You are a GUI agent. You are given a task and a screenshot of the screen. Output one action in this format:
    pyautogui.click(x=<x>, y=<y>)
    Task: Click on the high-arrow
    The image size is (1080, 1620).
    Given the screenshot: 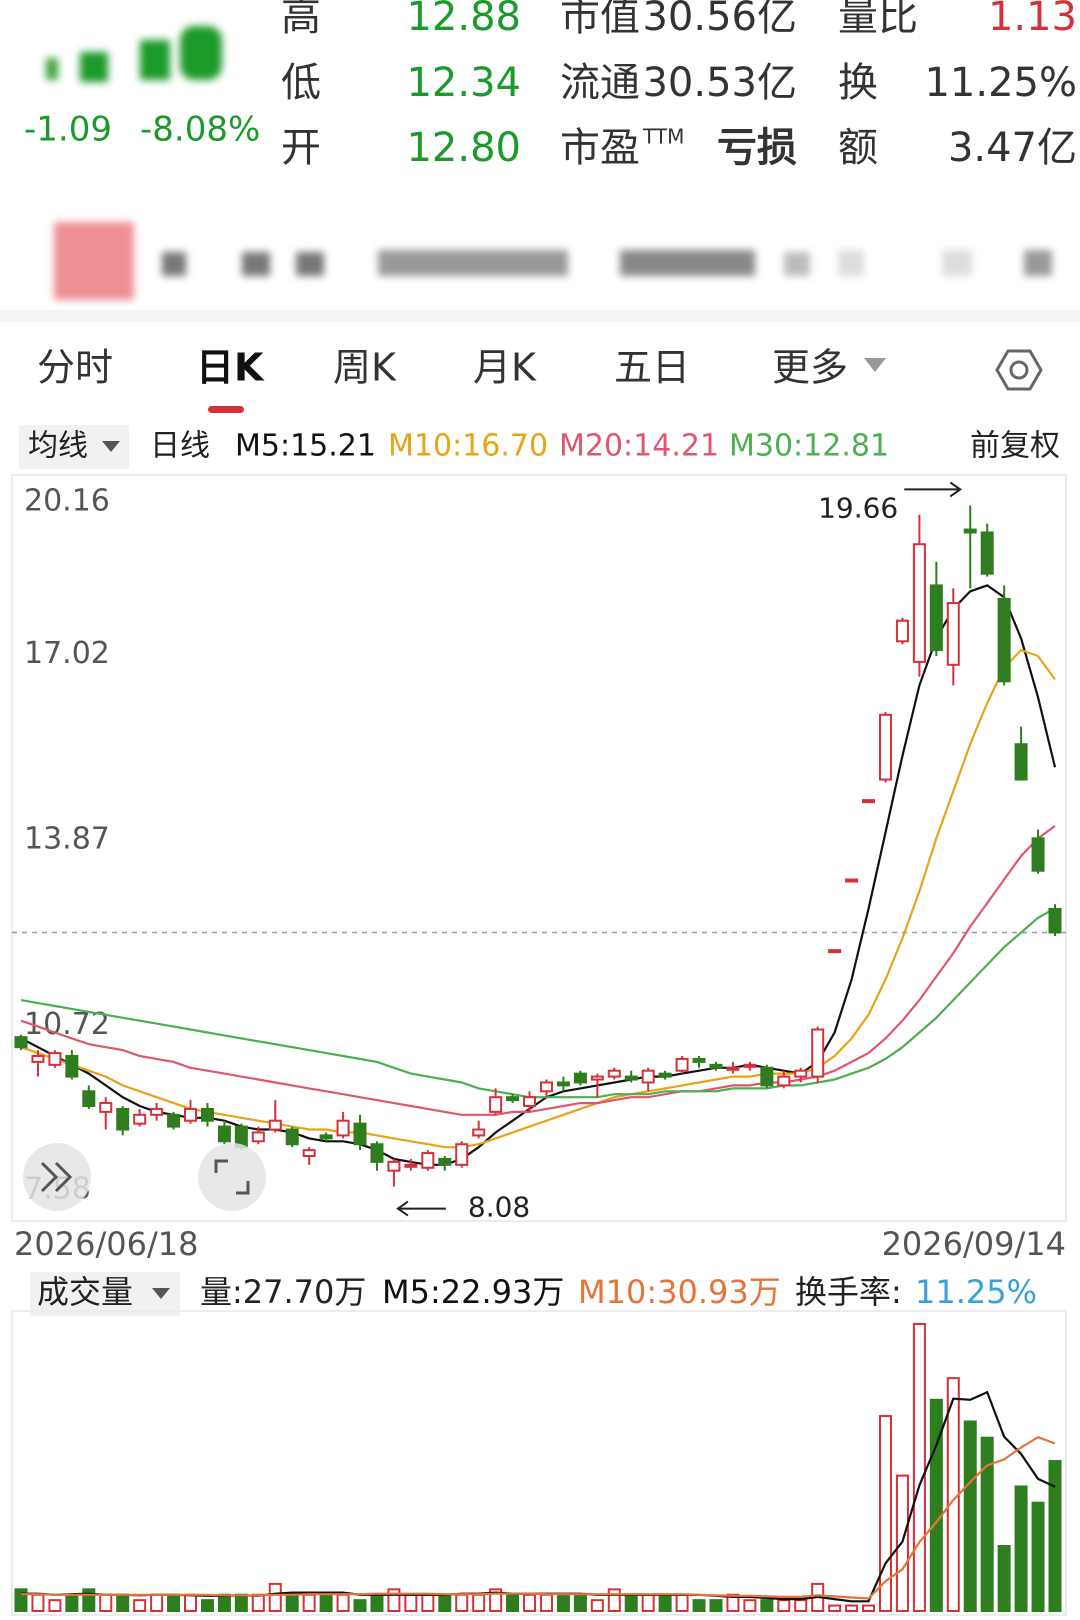 What is the action you would take?
    pyautogui.click(x=933, y=489)
    